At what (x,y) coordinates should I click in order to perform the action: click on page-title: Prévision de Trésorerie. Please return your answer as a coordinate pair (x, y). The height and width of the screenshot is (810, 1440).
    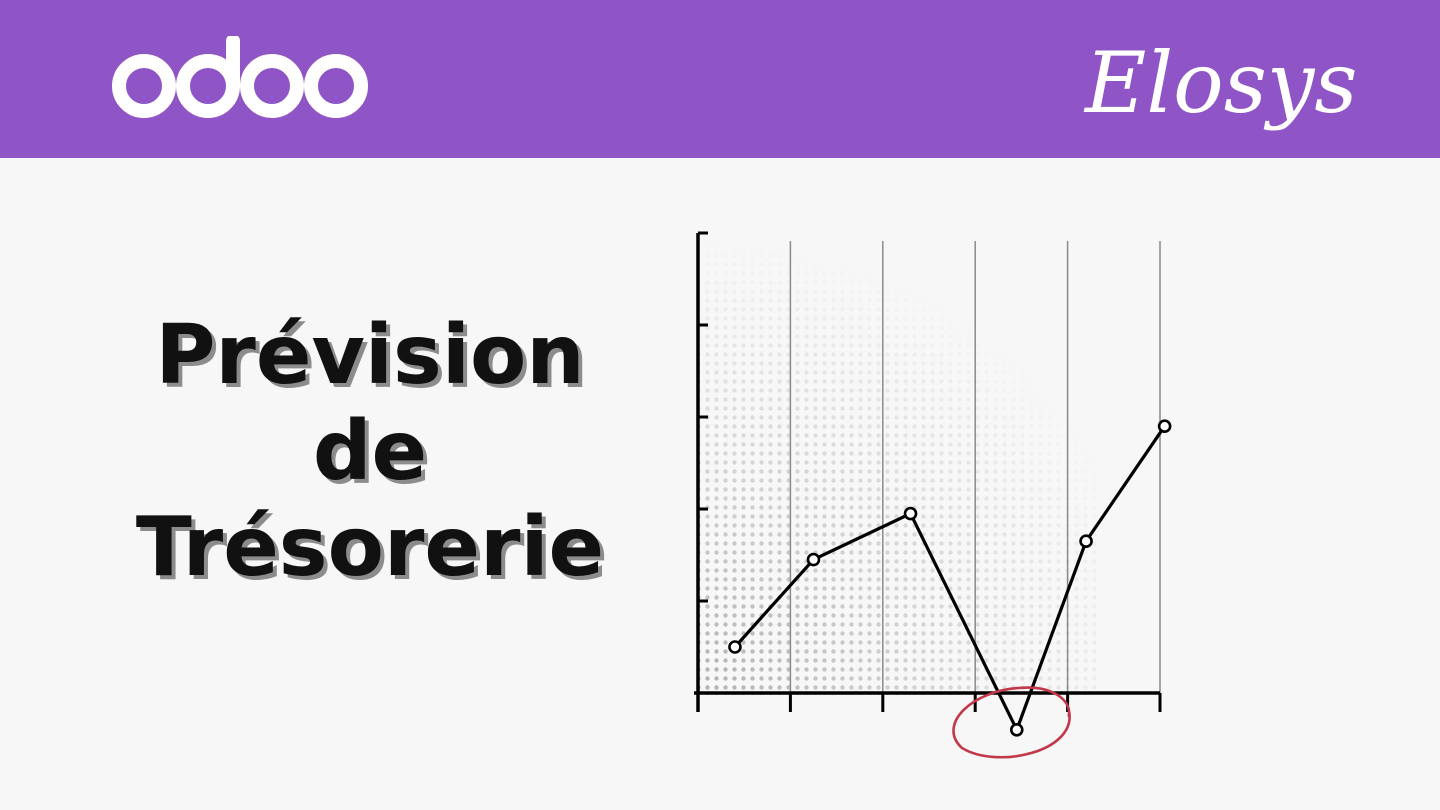
    Looking at the image, I should click on (370, 452).